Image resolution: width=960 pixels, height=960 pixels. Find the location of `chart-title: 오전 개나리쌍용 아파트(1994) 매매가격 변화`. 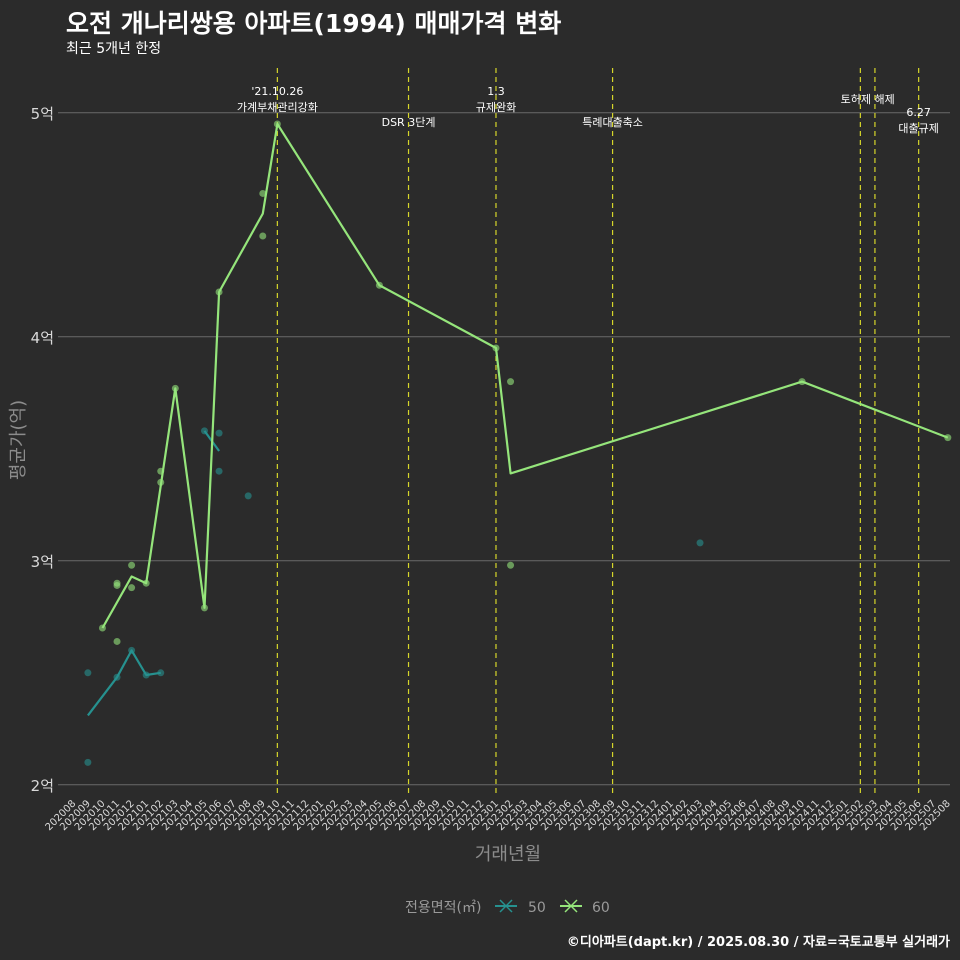

chart-title: 오전 개나리쌍용 아파트(1994) 매매가격 변화 is located at coordinates (314, 23).